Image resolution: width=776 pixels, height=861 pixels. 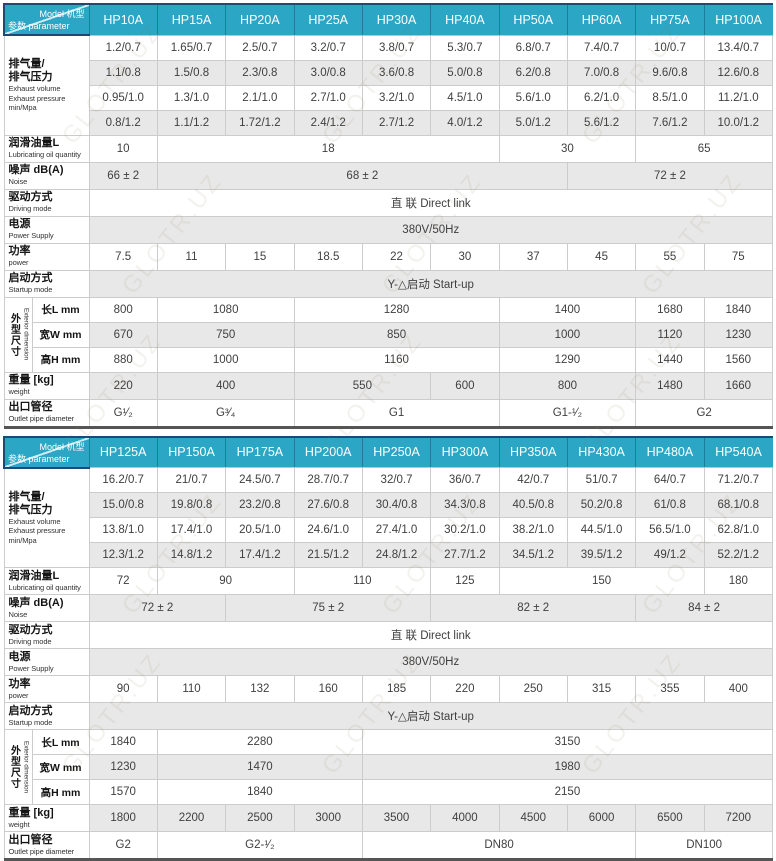 What do you see at coordinates (48, 614) in the screenshot?
I see `row-label-en: Noise` at bounding box center [48, 614].